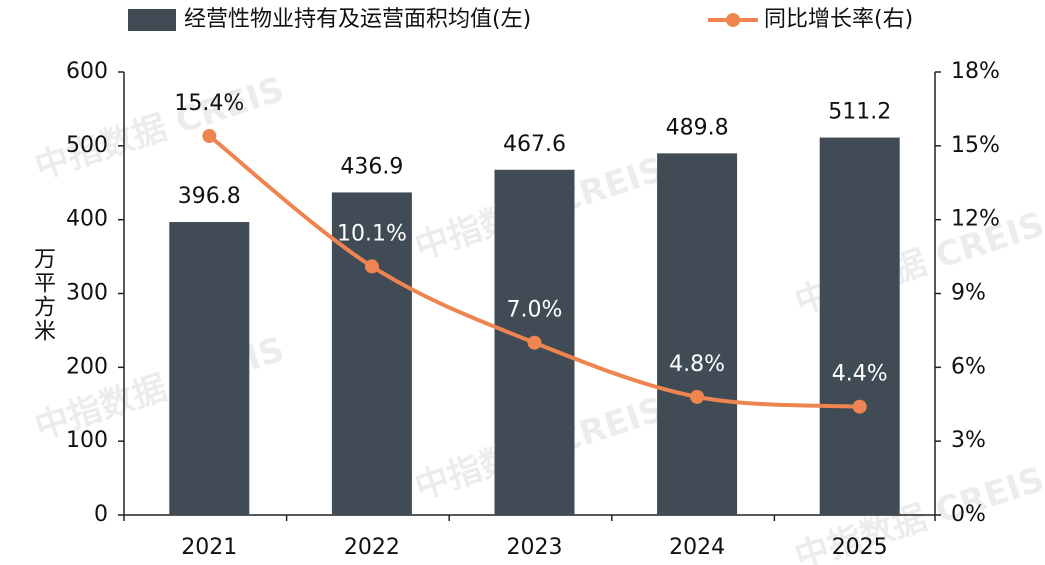 The height and width of the screenshot is (565, 1045). Describe the element at coordinates (697, 547) in the screenshot. I see `x-tick-label: 2024` at that location.